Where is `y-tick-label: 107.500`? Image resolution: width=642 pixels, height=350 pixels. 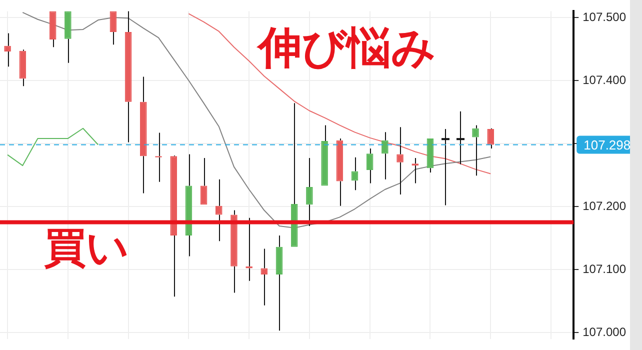
y-tick-label: 107.500 is located at coordinates (604, 17).